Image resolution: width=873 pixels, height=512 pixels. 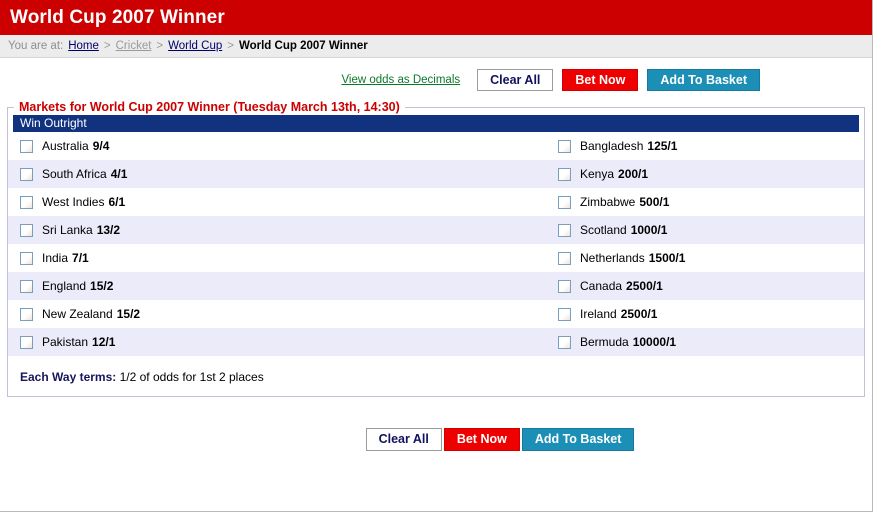 What do you see at coordinates (195, 46) in the screenshot?
I see `breadcrumb-link-world-cup: World Cup` at bounding box center [195, 46].